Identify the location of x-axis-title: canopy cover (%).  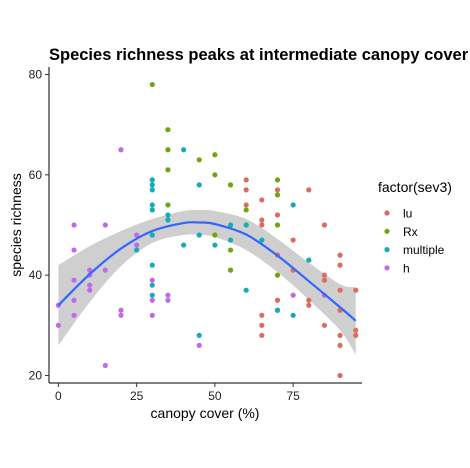
(205, 413).